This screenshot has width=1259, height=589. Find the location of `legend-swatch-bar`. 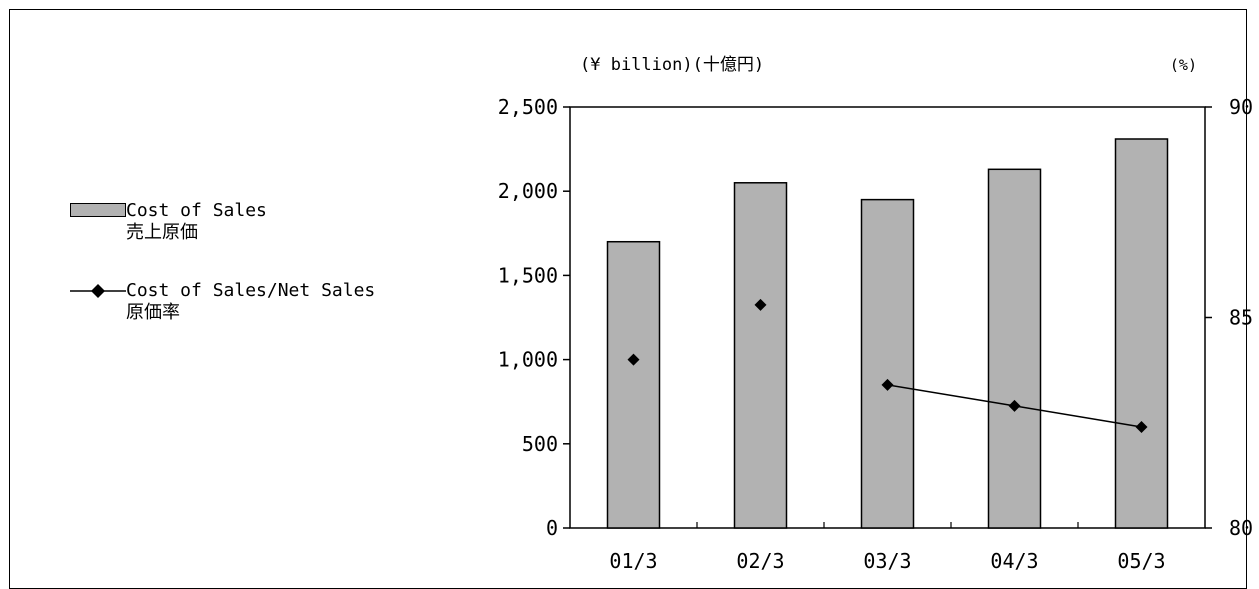

legend-swatch-bar is located at coordinates (98, 210).